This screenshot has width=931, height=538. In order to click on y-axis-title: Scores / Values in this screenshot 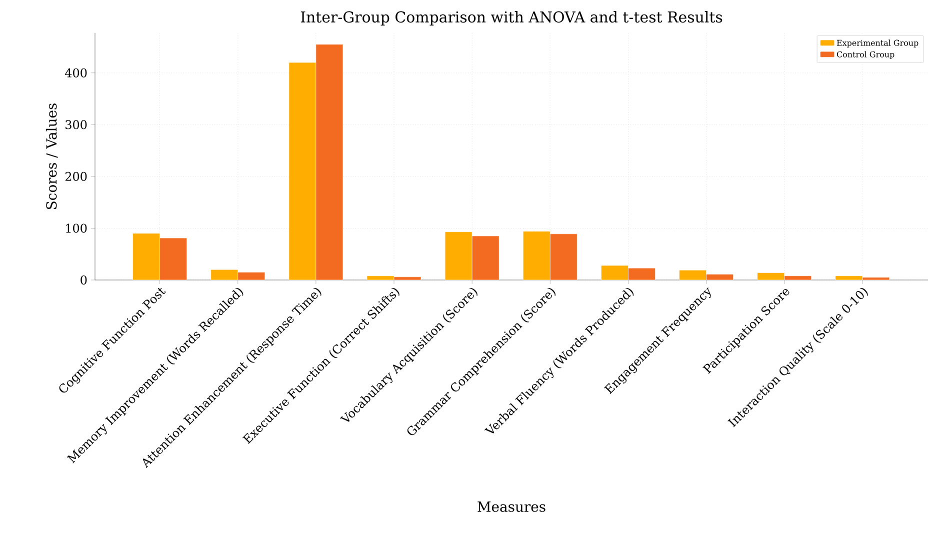, I will do `click(52, 157)`.